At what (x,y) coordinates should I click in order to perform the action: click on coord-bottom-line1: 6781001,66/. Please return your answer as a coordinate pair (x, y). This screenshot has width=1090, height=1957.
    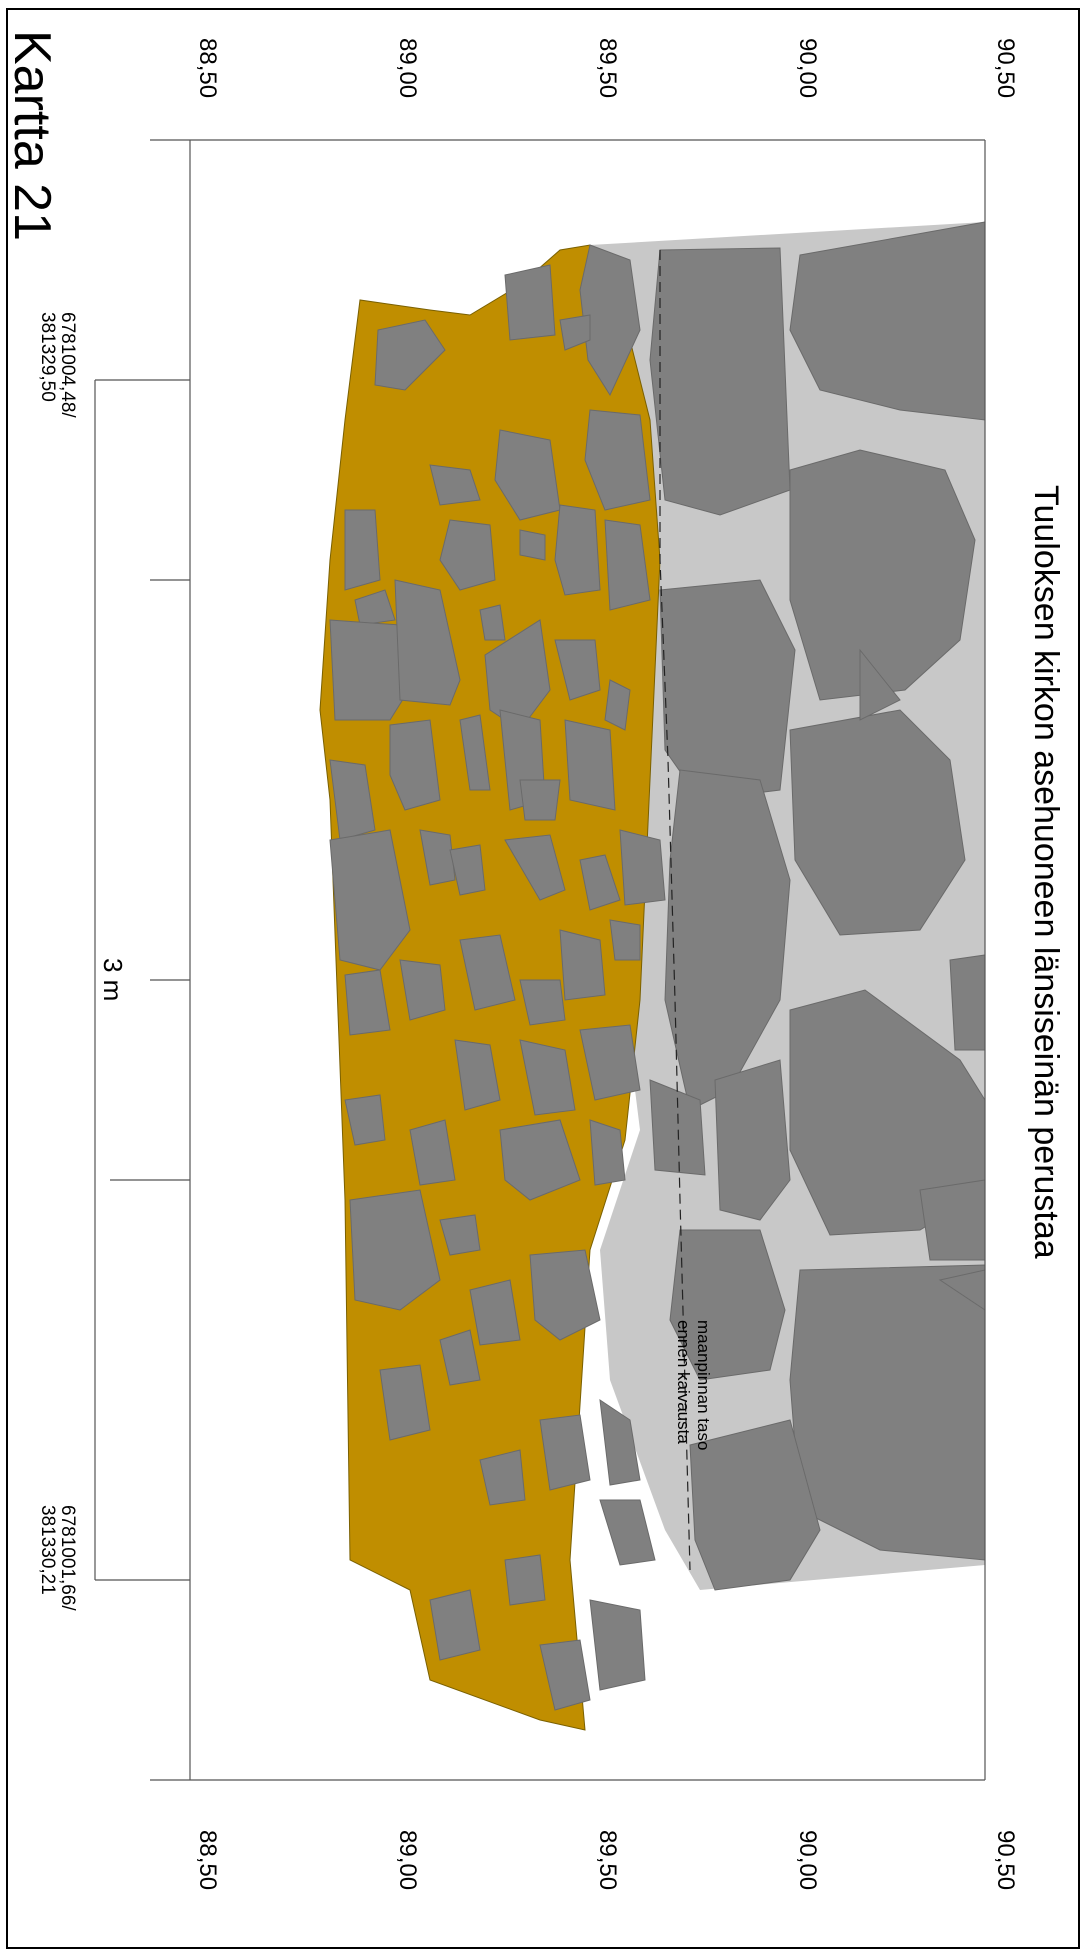
    Looking at the image, I should click on (67, 1558).